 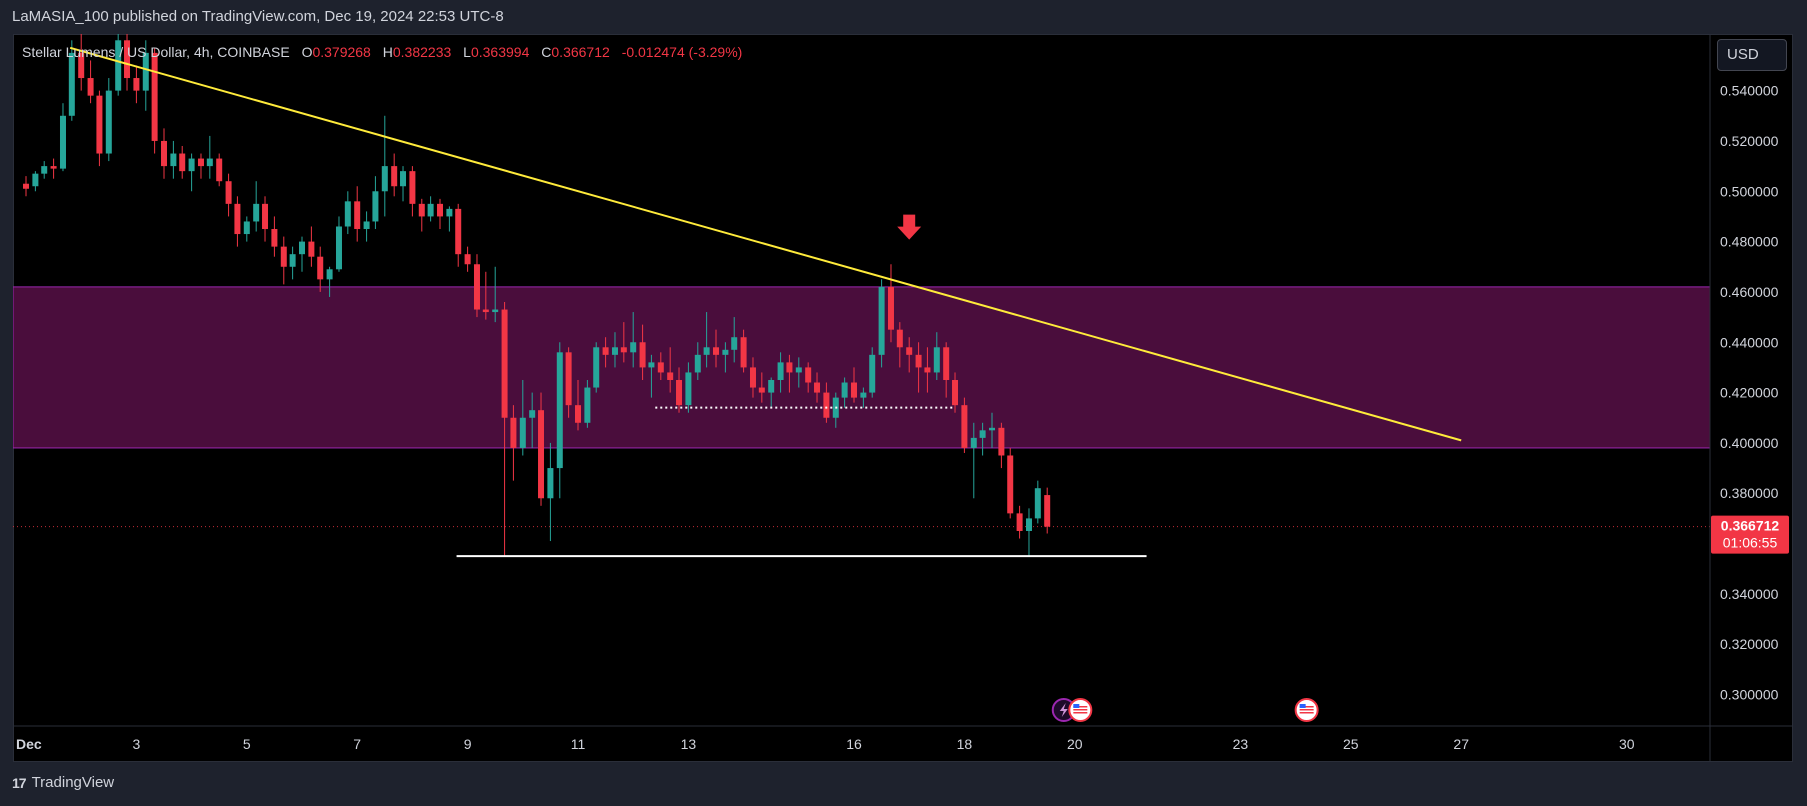 What do you see at coordinates (1752, 55) in the screenshot?
I see `currency-button: USD` at bounding box center [1752, 55].